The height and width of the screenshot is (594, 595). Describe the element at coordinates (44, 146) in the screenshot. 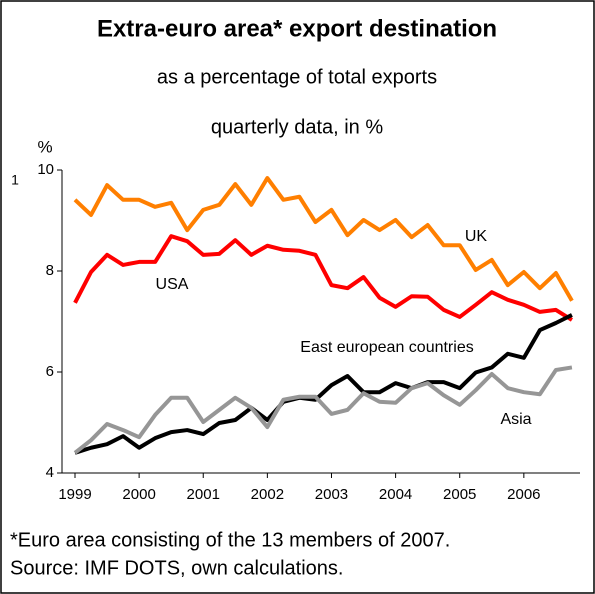

I see `y-axis-label: %` at that location.